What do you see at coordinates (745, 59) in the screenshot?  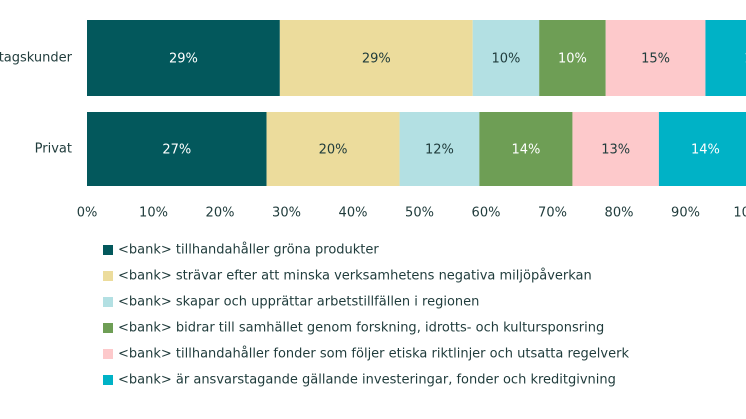 I see `value-label: 16%` at bounding box center [745, 59].